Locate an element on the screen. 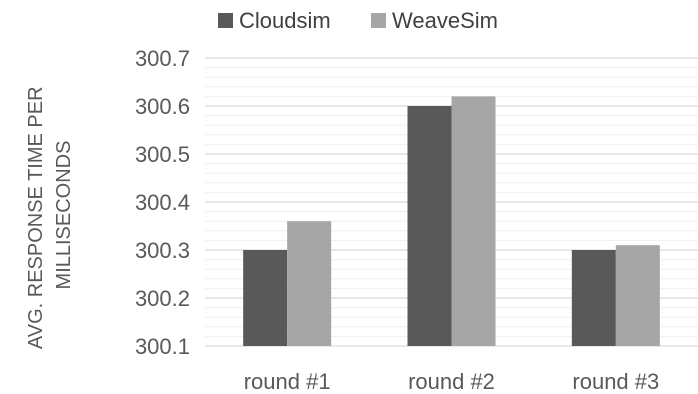  y-axis-title-line-2: MILLISECONDS is located at coordinates (64, 215).